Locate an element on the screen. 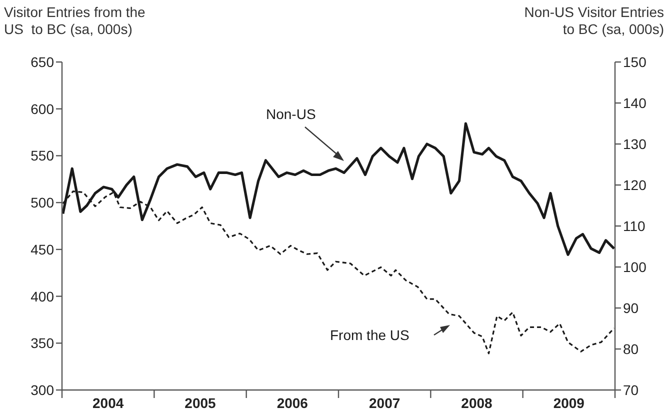  y2-tick-label: 140 is located at coordinates (635, 102).